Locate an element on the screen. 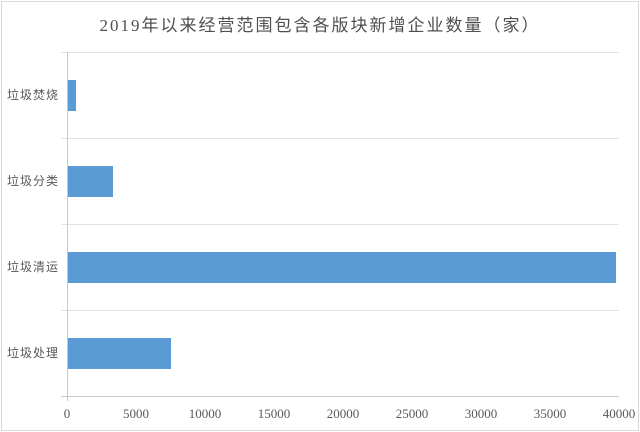 Image resolution: width=640 pixels, height=432 pixels. x-tick-label: 10000 is located at coordinates (205, 413).